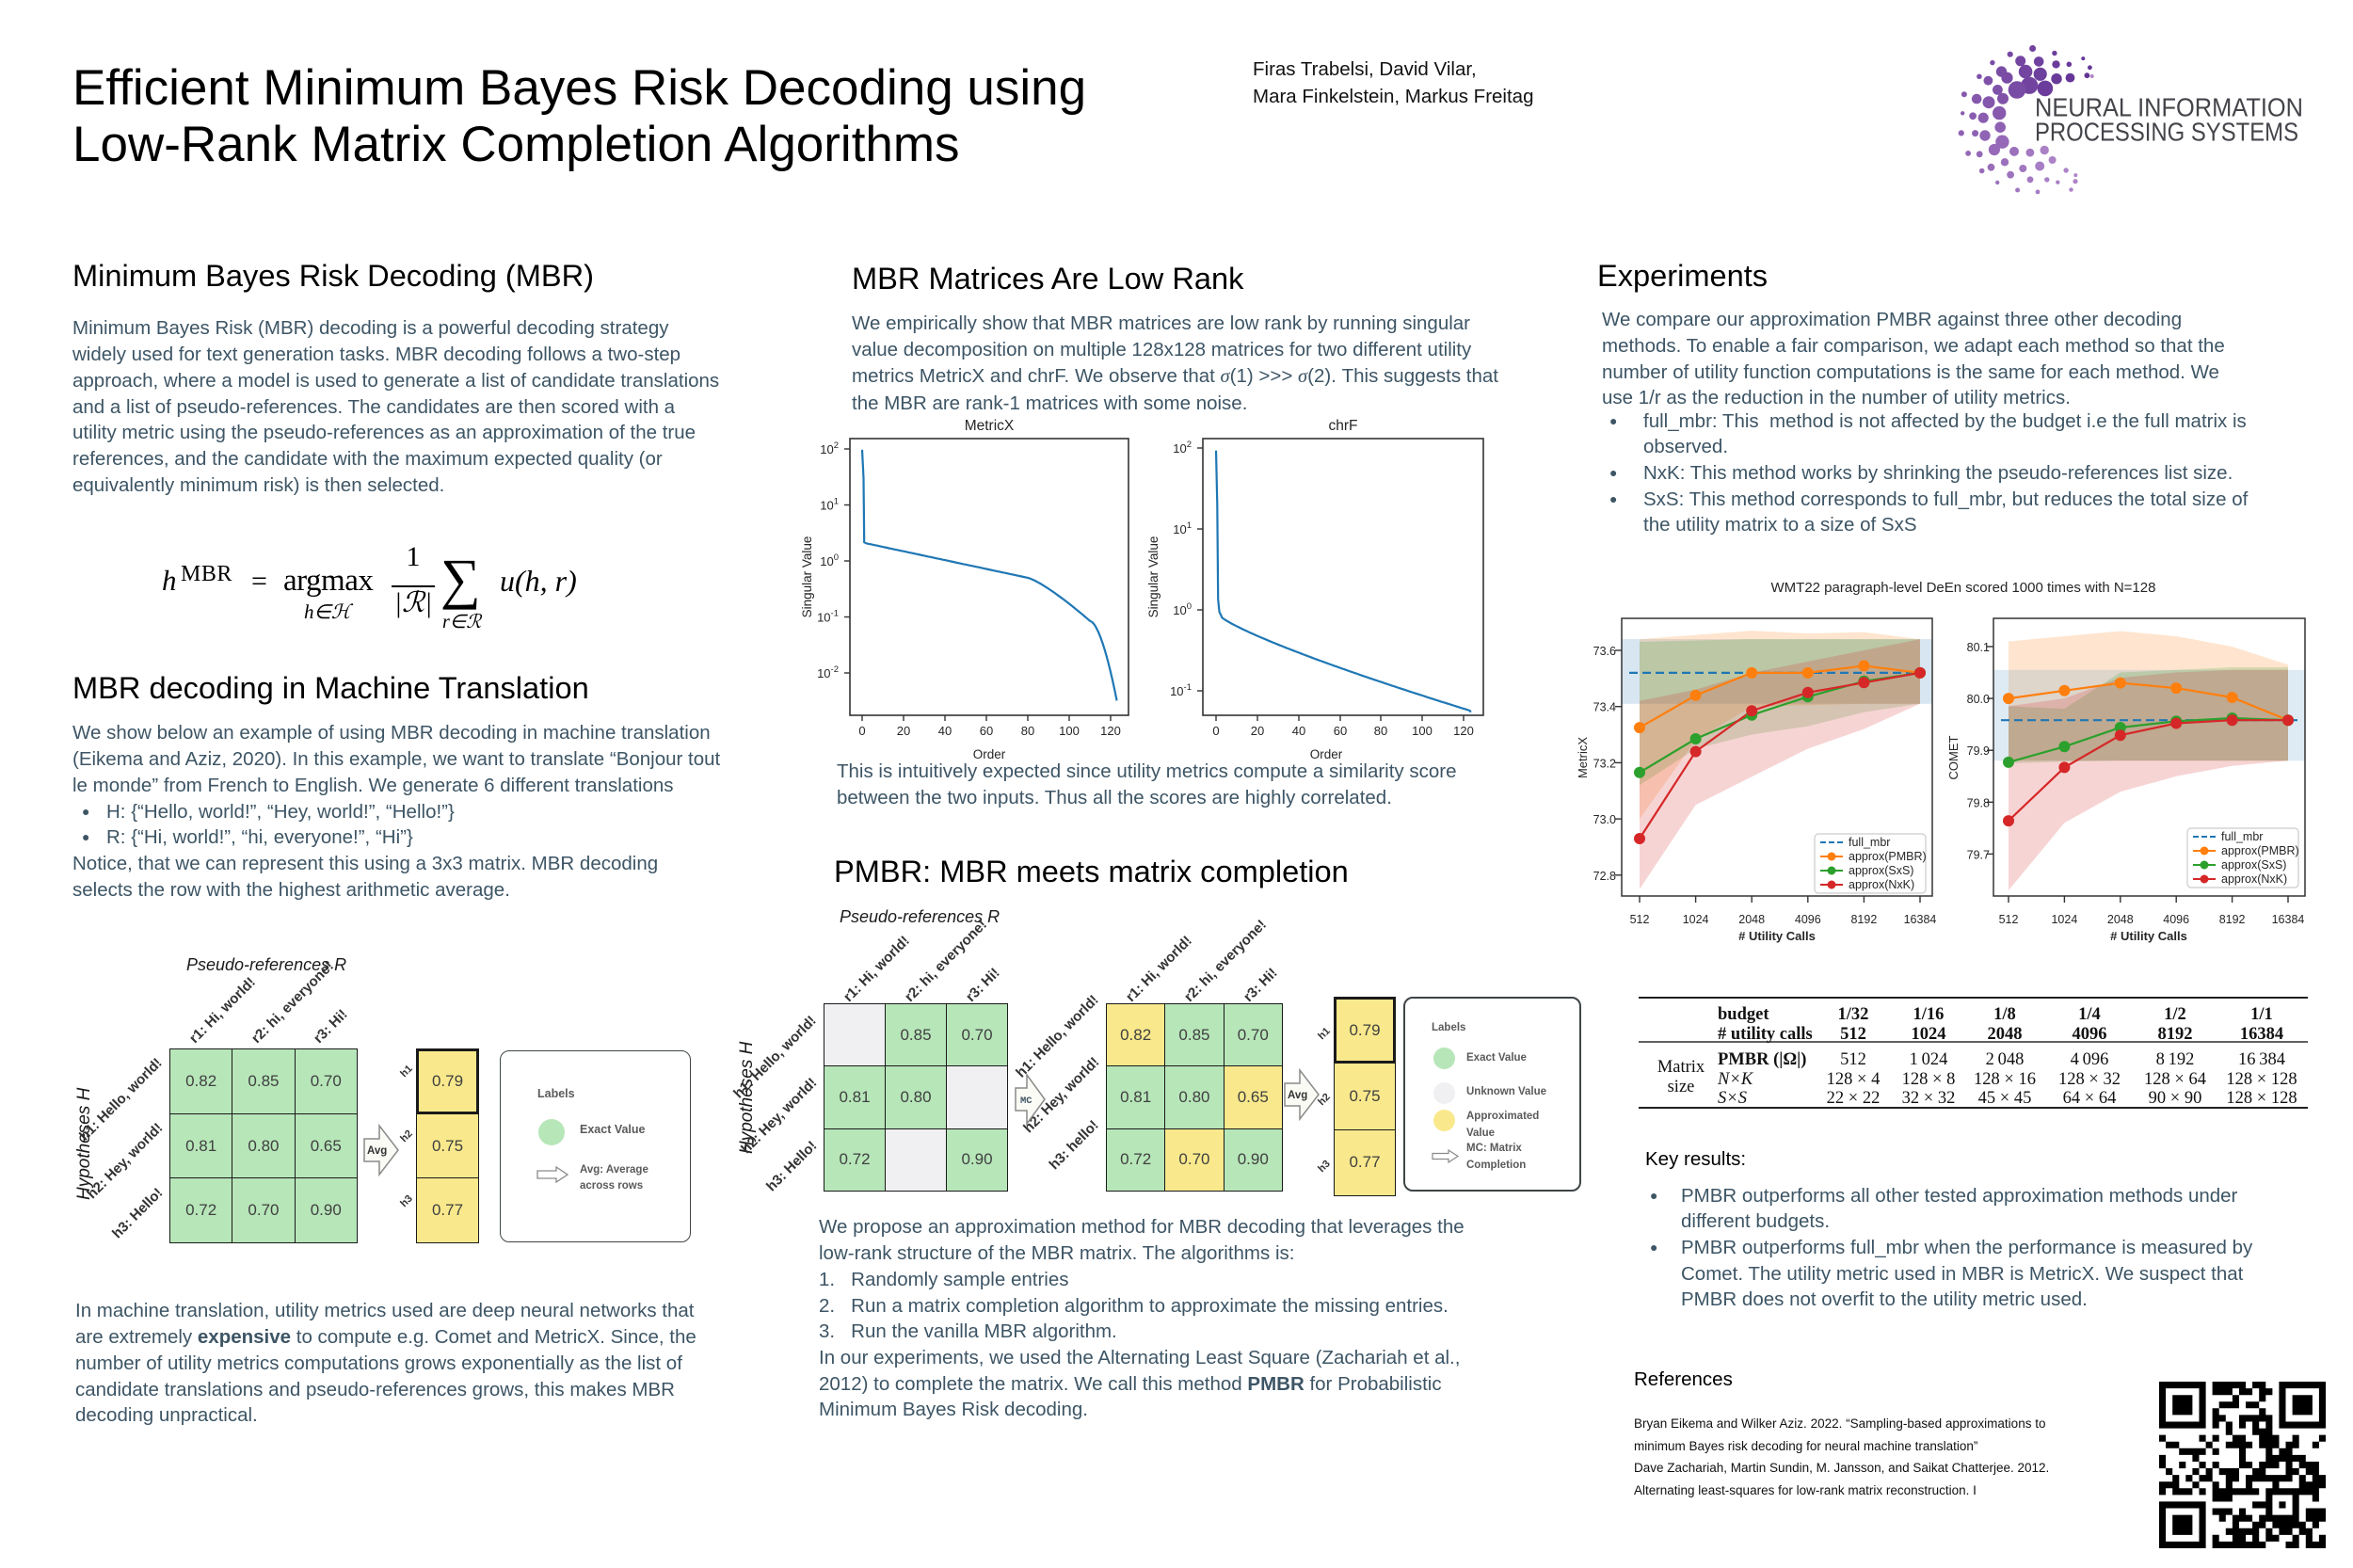  Describe the element at coordinates (2004, 1014) in the screenshot. I see `svg-text: 1/8` at that location.